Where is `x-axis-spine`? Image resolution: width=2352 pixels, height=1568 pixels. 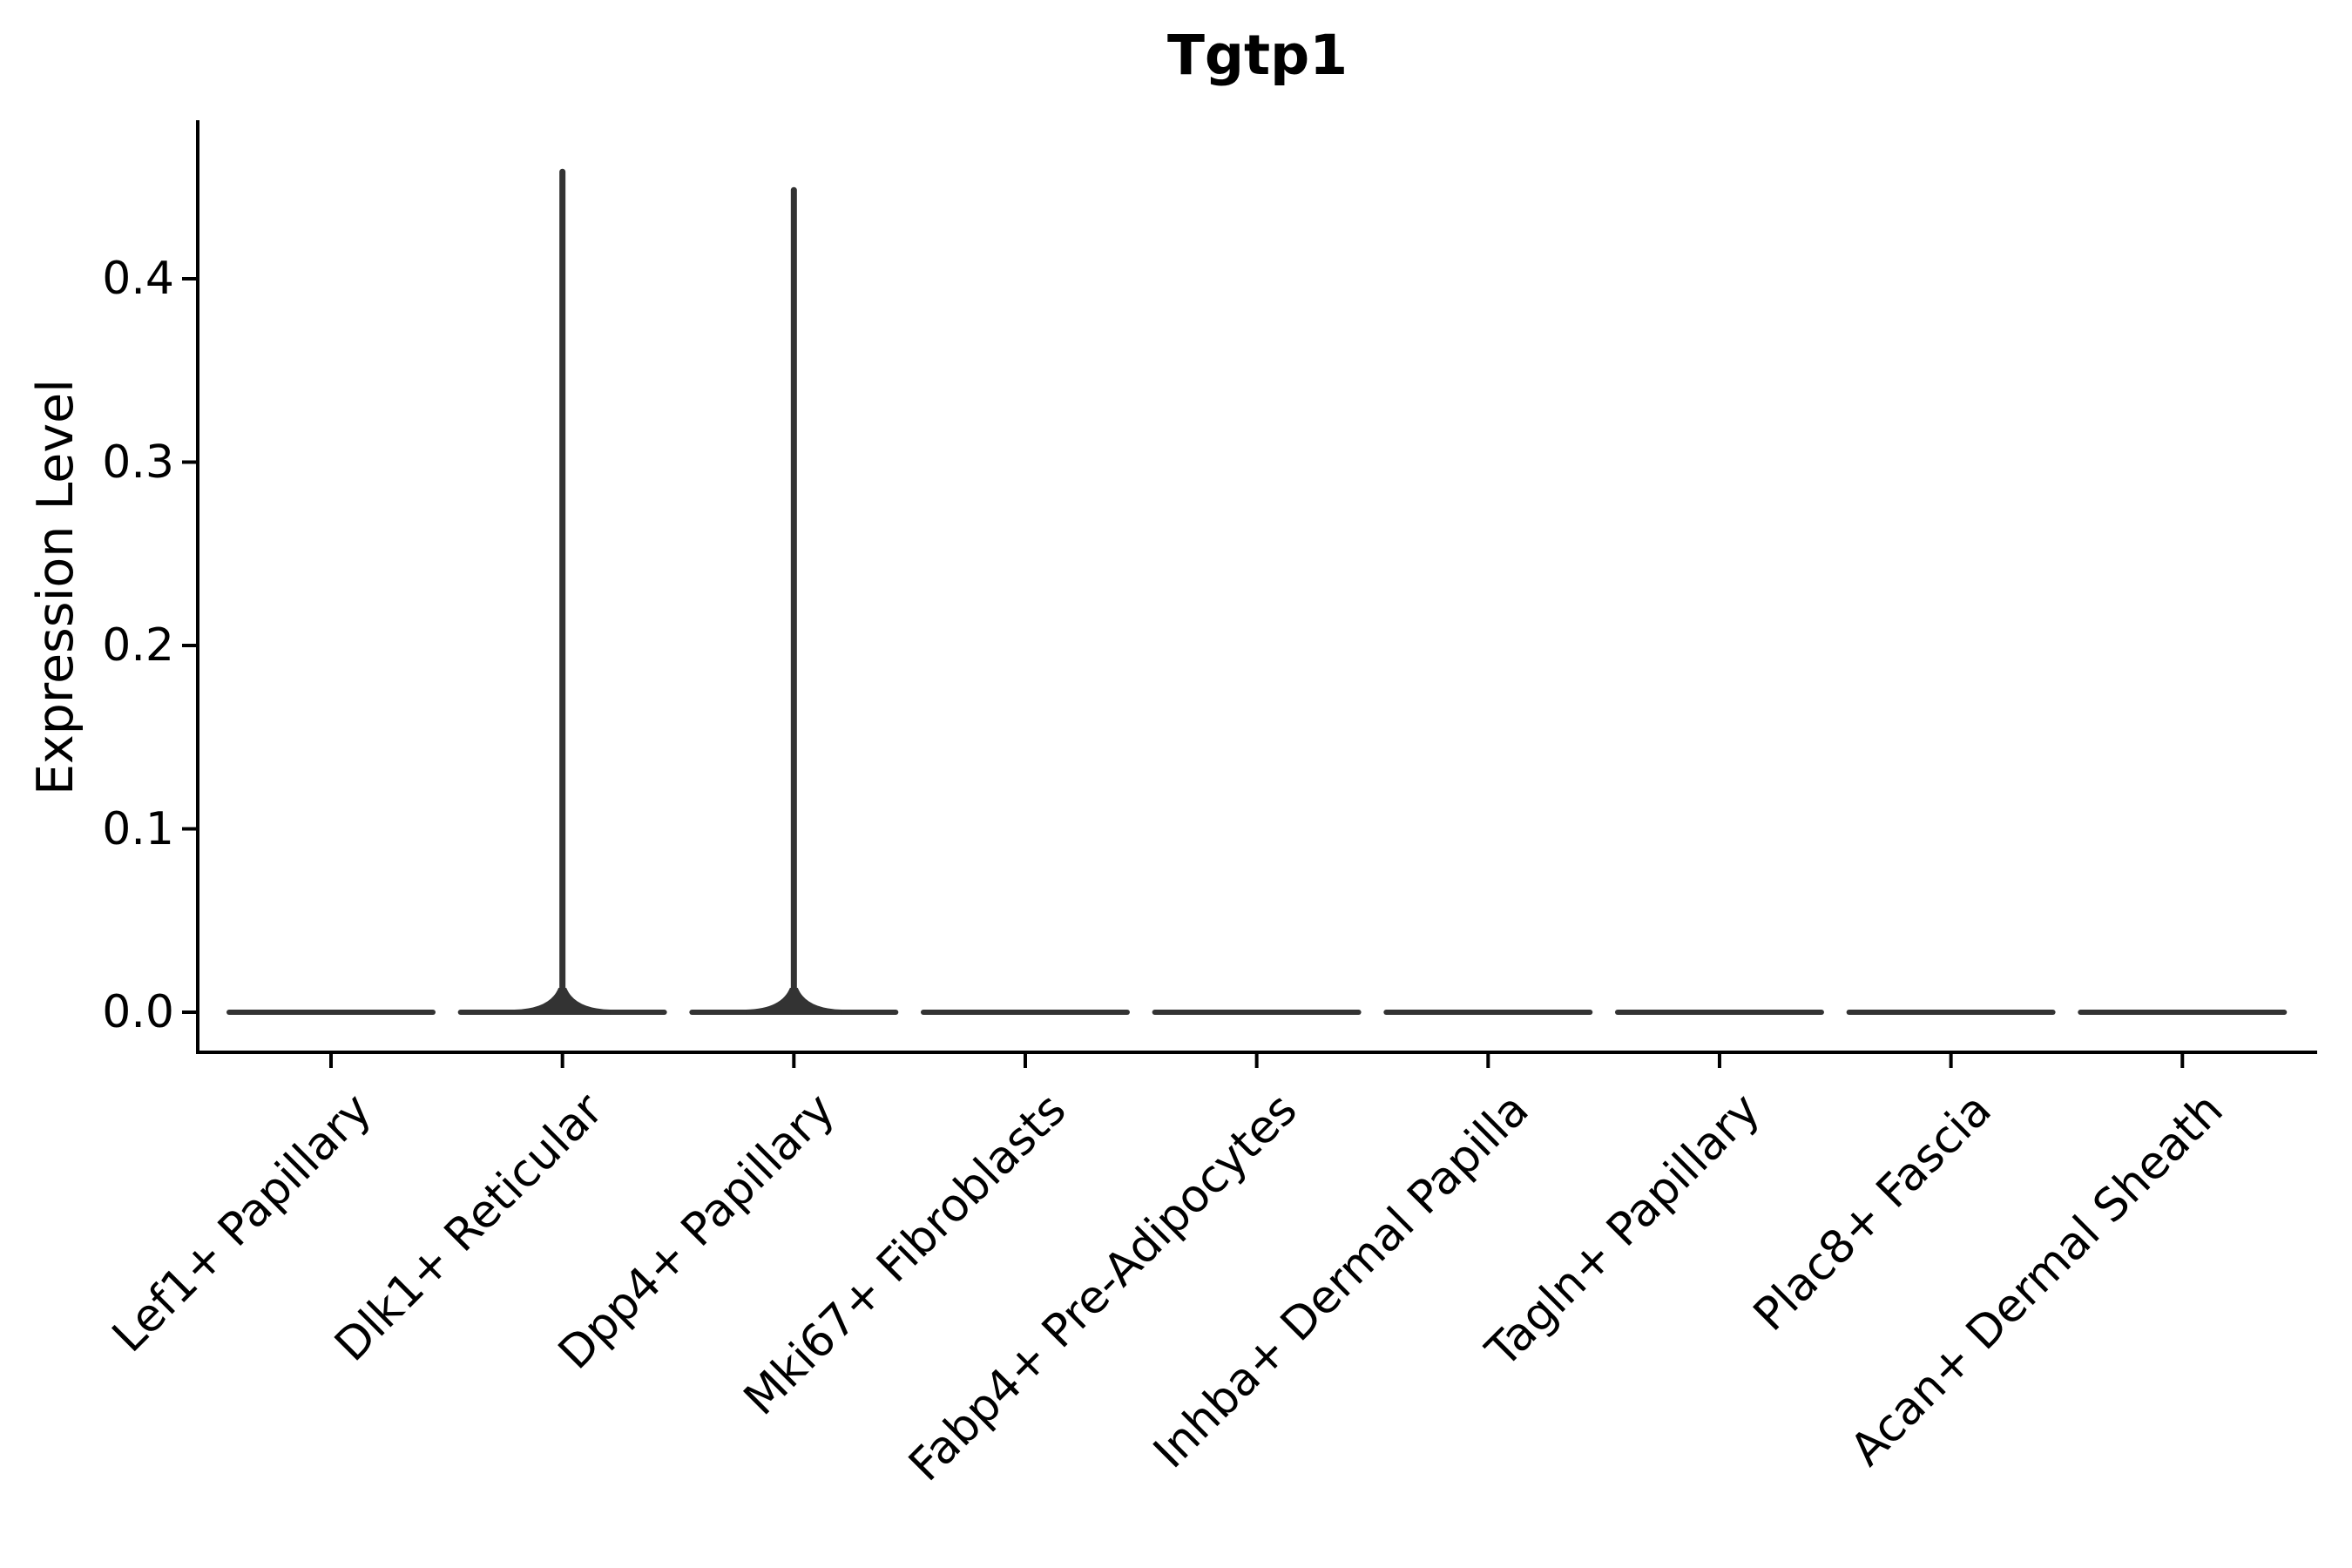 x-axis-spine is located at coordinates (1256, 1053).